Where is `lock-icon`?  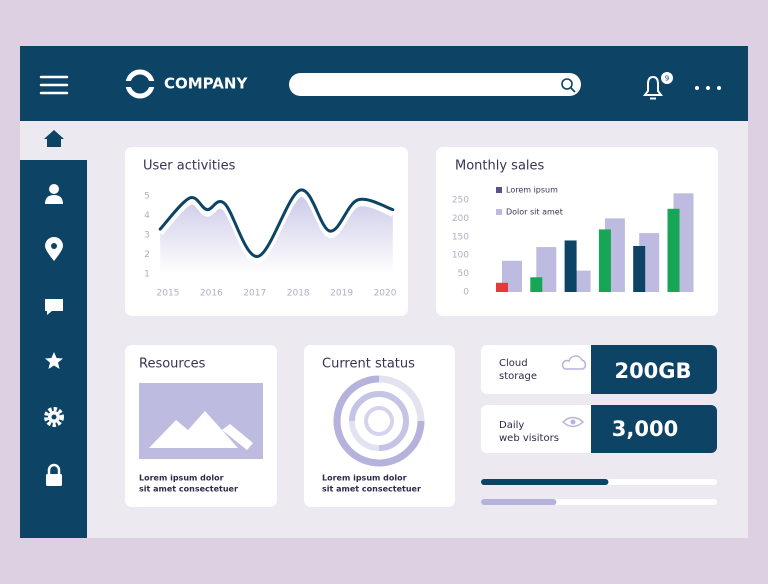
lock-icon is located at coordinates (54, 474).